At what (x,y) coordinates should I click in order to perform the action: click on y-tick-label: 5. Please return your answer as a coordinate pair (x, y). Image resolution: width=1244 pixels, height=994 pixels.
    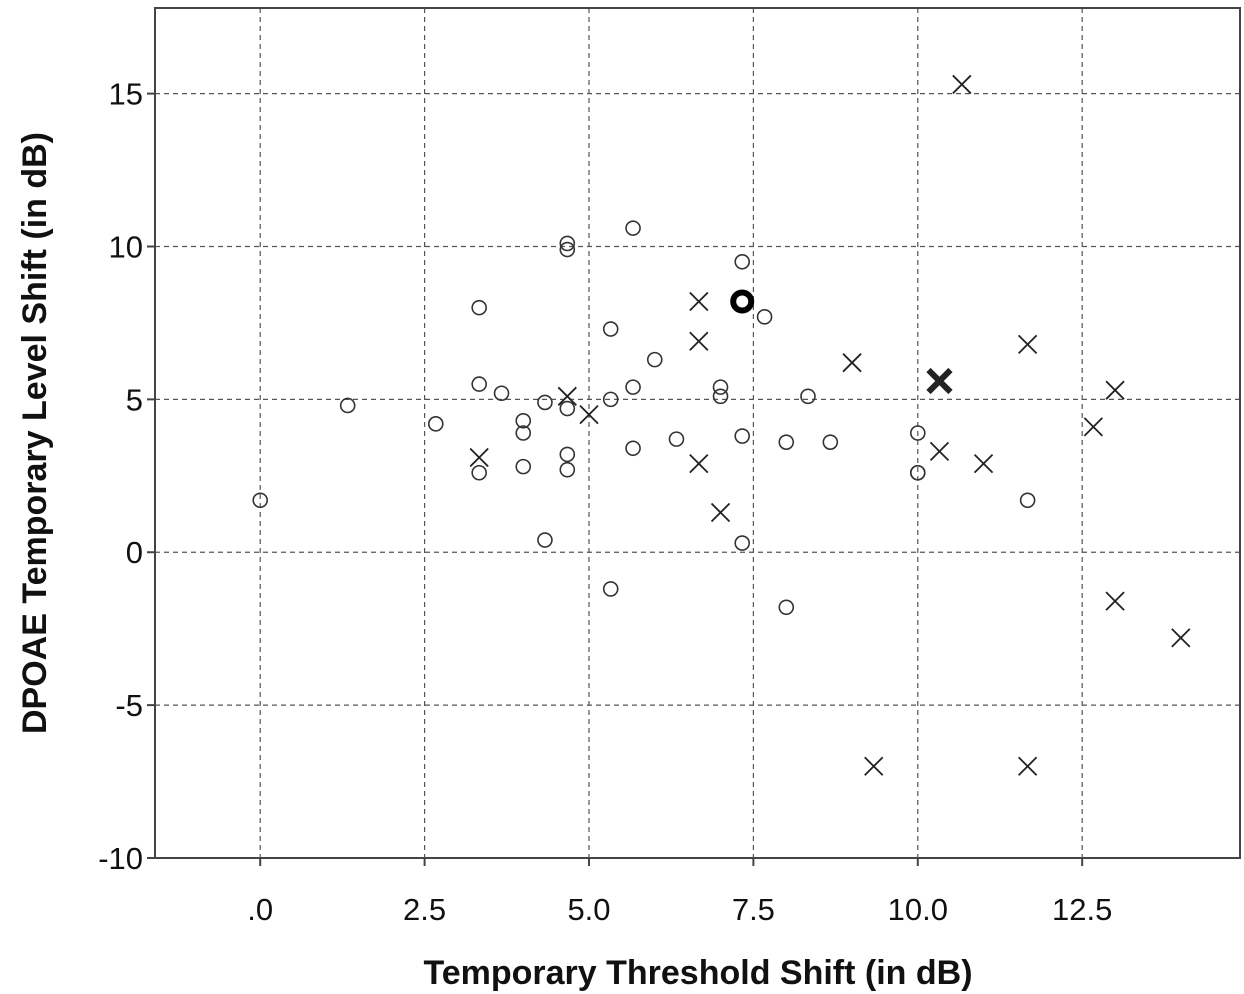
    Looking at the image, I should click on (134, 399).